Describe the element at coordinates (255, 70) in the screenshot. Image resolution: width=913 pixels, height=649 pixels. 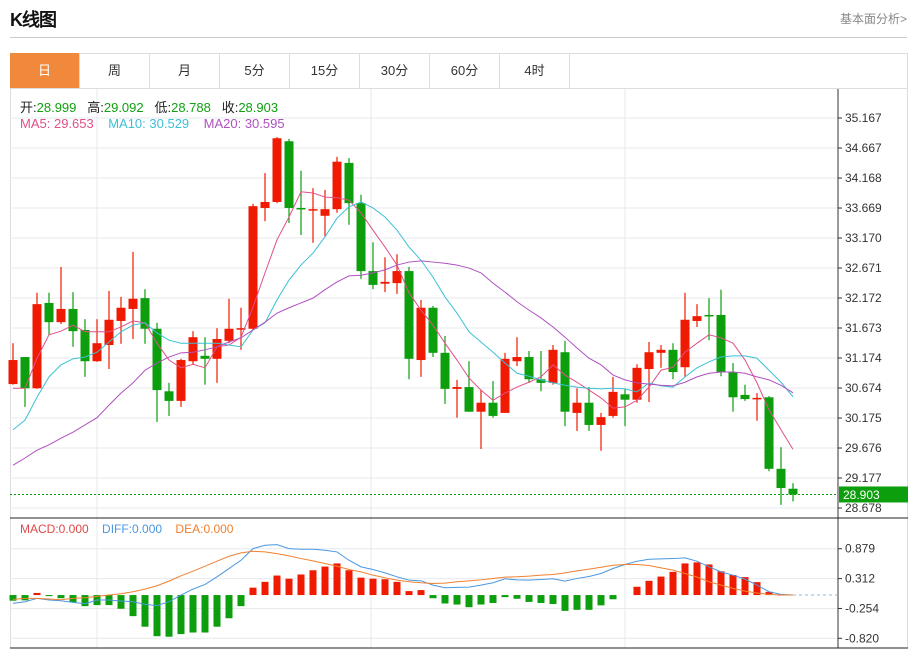
I see `tab-5min: 5分` at that location.